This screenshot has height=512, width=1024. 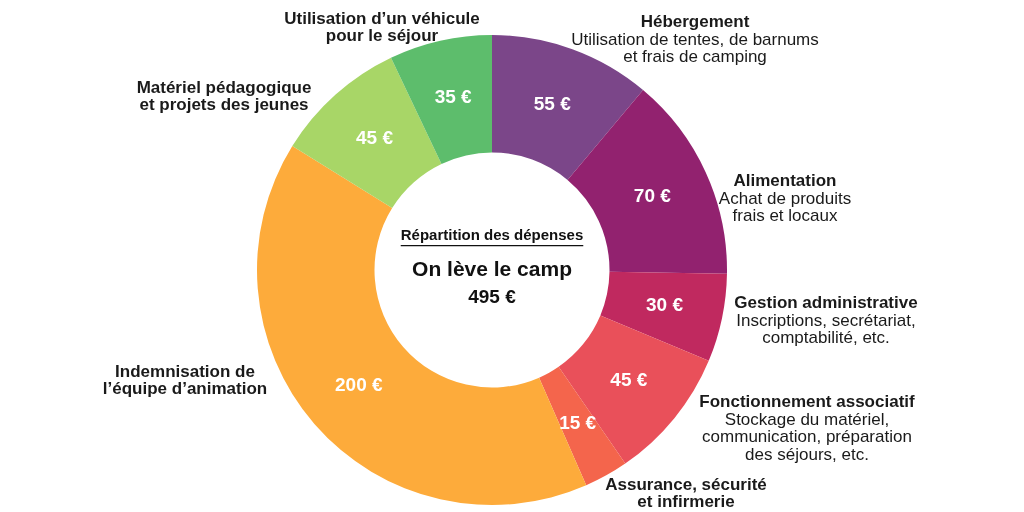 What do you see at coordinates (695, 48) in the screenshot?
I see `text: Utilisation de tentes, de barnums et frais de camping` at bounding box center [695, 48].